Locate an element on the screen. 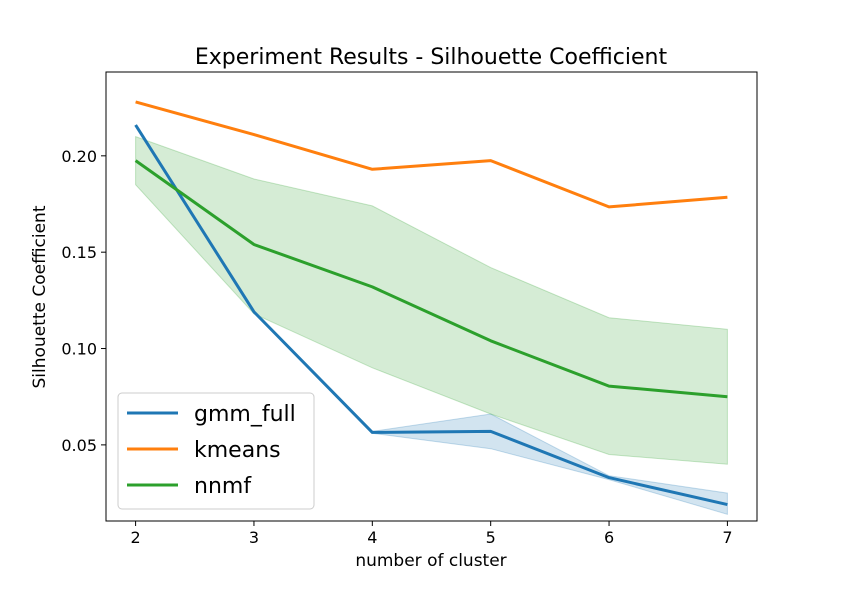 The image size is (842, 595). x-axis-label: number of cluster is located at coordinates (430, 561).